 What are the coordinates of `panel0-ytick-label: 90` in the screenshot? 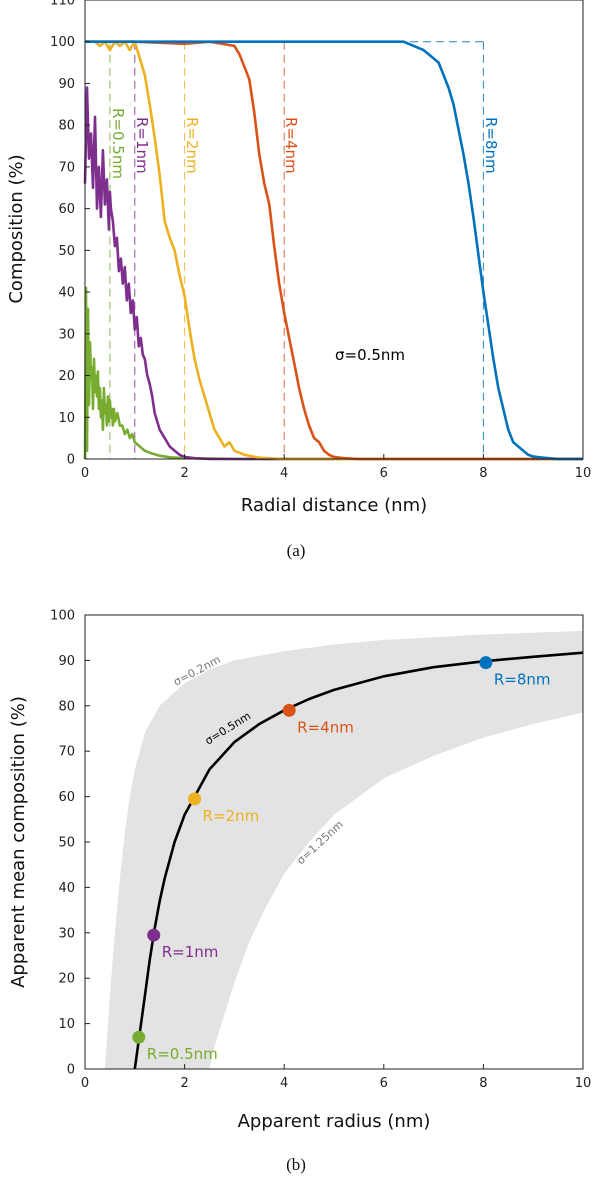 It's located at (66, 84).